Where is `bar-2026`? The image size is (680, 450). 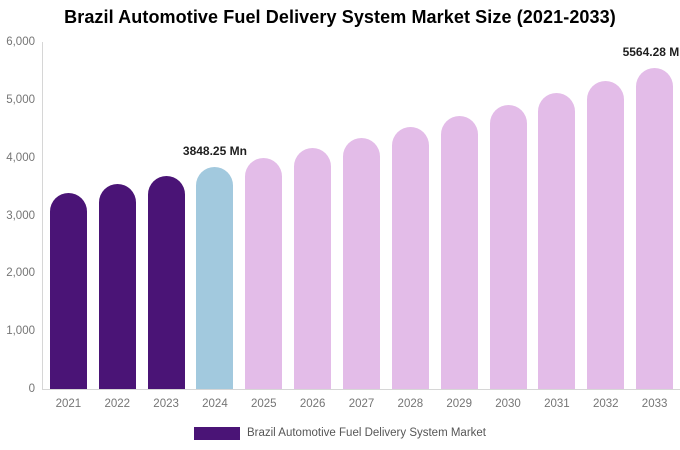 bar-2026 is located at coordinates (313, 268).